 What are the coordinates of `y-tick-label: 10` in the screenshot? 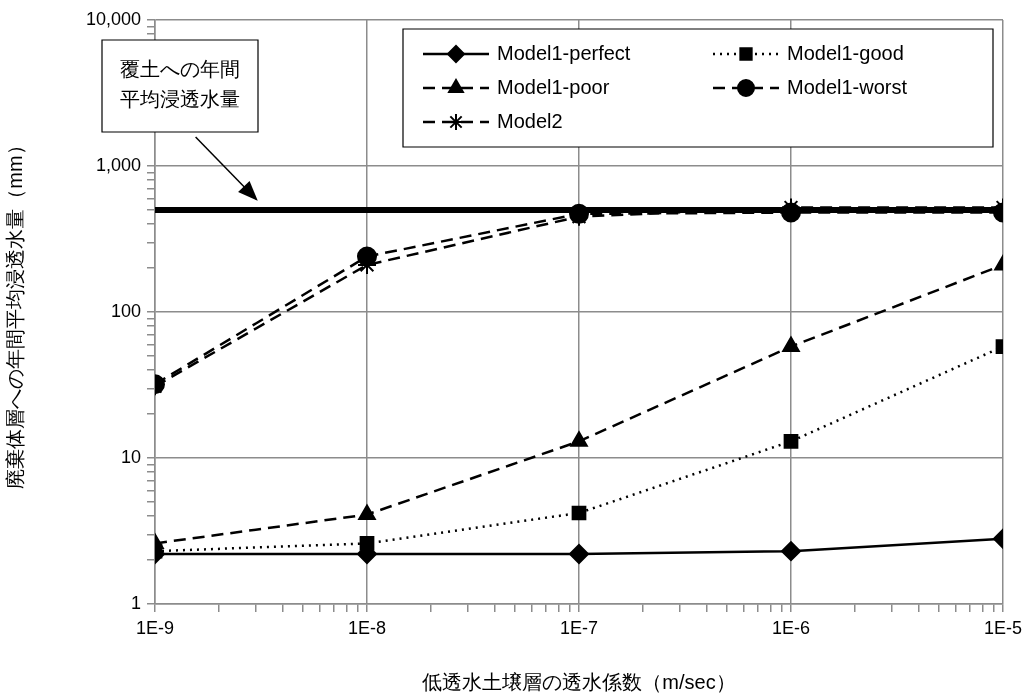 It's located at (130, 456).